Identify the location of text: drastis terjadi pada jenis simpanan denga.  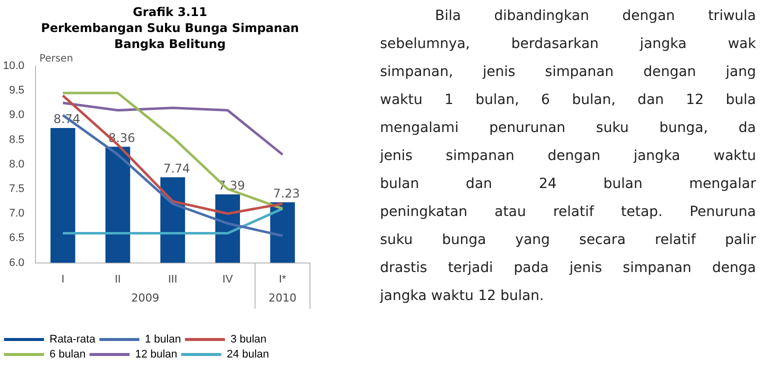
(568, 268).